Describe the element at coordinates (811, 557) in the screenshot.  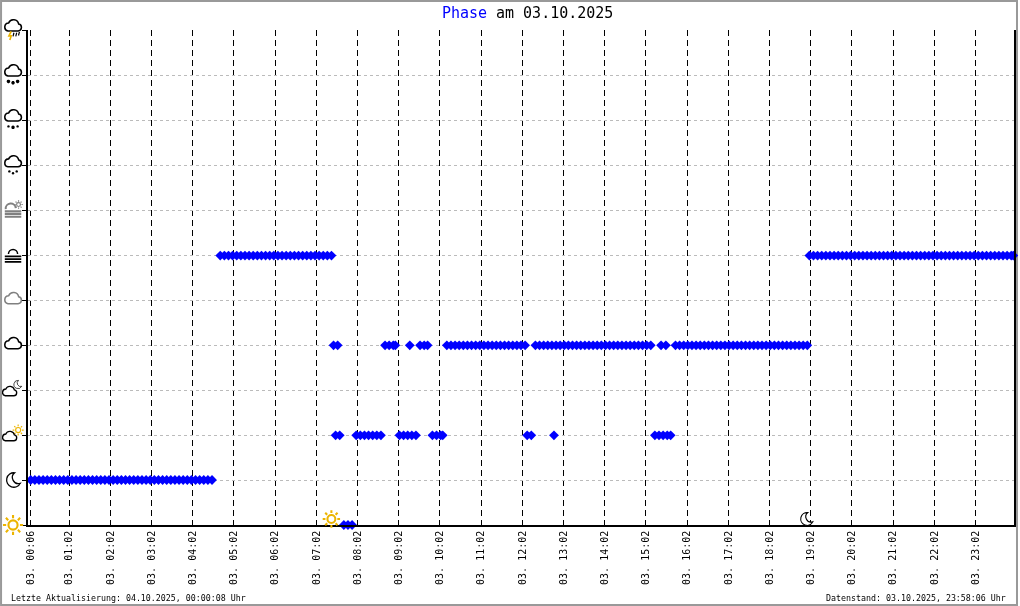
I see `x-tick-label: 03. 19:02` at that location.